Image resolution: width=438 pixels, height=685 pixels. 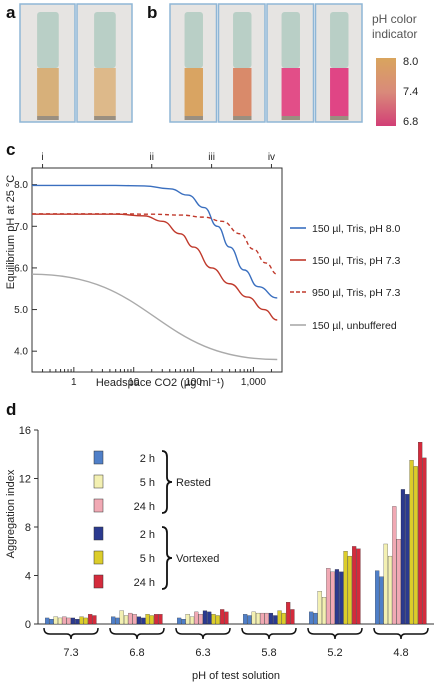 What do you see at coordinates (21, 227) in the screenshot?
I see `c-y-tick-label: 7.0` at bounding box center [21, 227].